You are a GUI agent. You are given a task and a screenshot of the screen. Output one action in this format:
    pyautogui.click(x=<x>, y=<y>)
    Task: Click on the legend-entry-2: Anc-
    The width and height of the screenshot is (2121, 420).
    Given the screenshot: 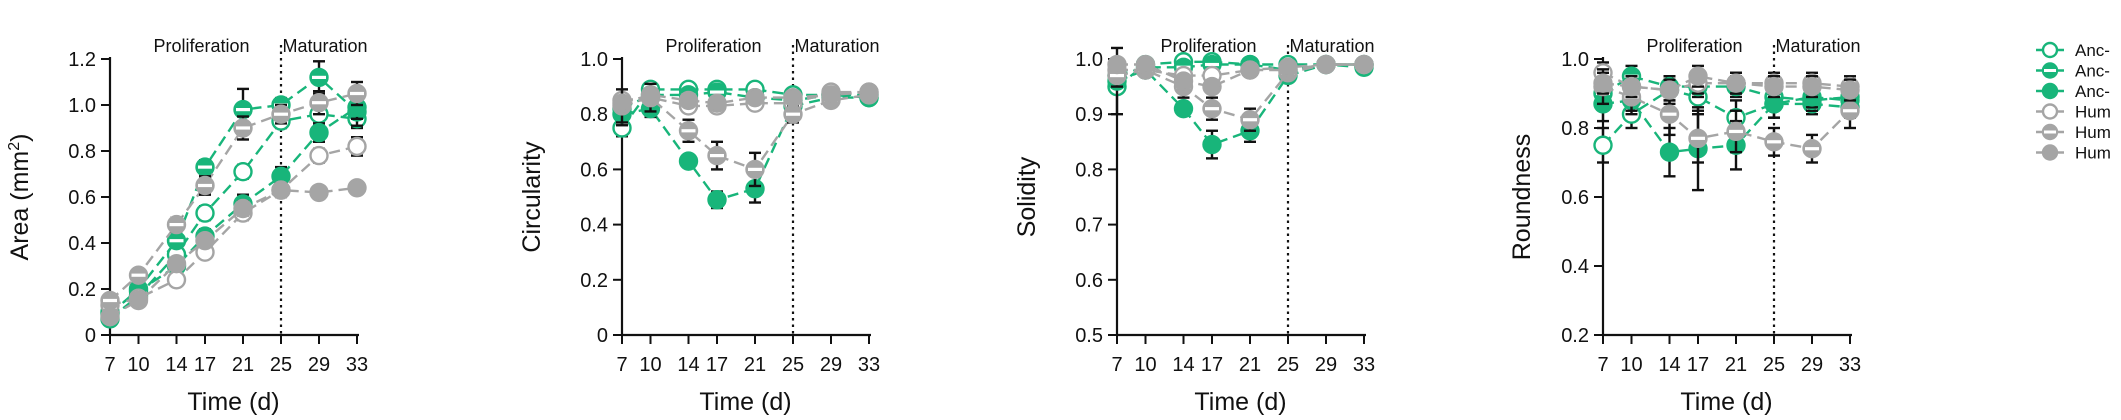 What is the action you would take?
    pyautogui.click(x=2073, y=71)
    